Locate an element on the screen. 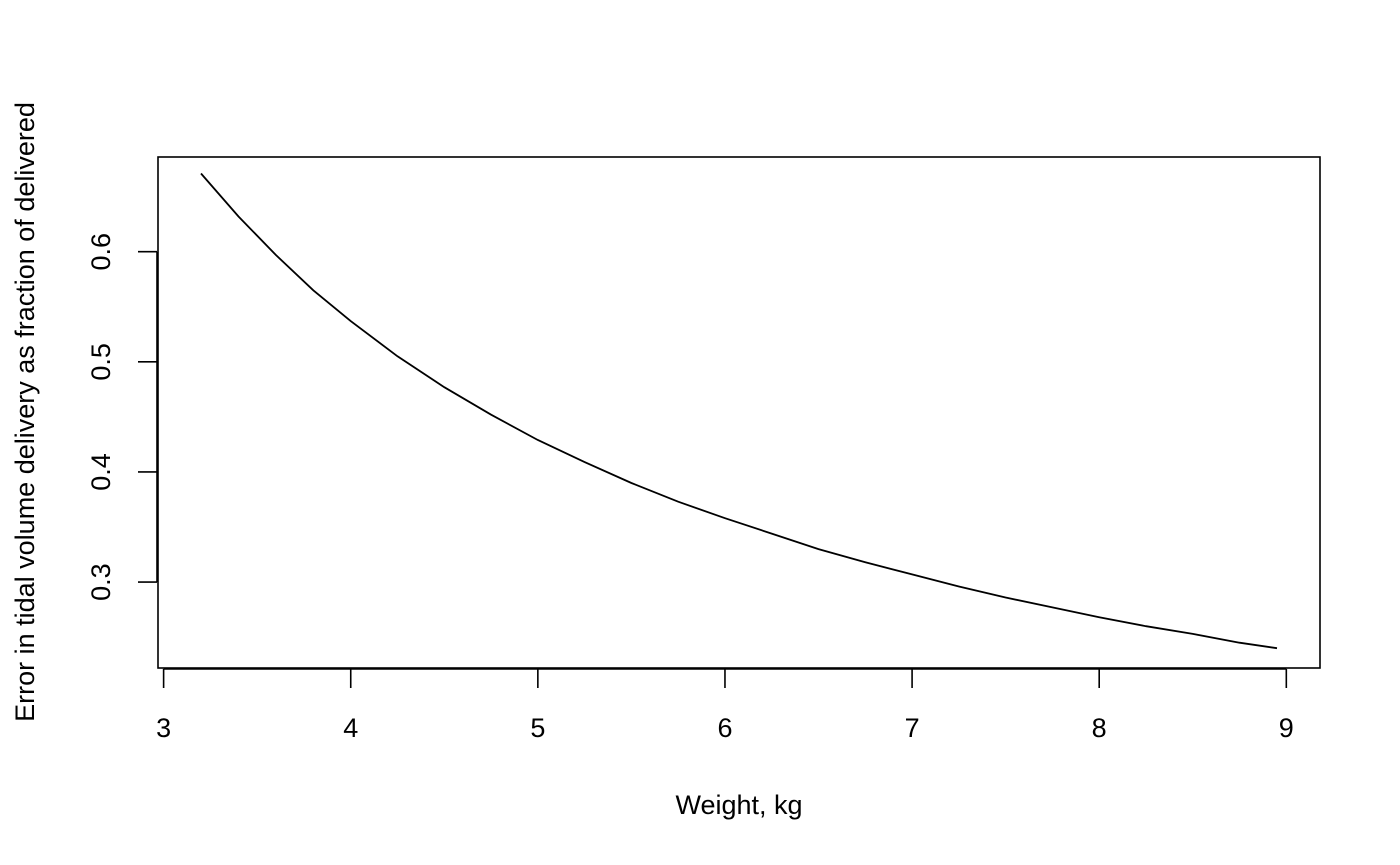 The image size is (1400, 865). x-tick-label: 9 is located at coordinates (1286, 728).